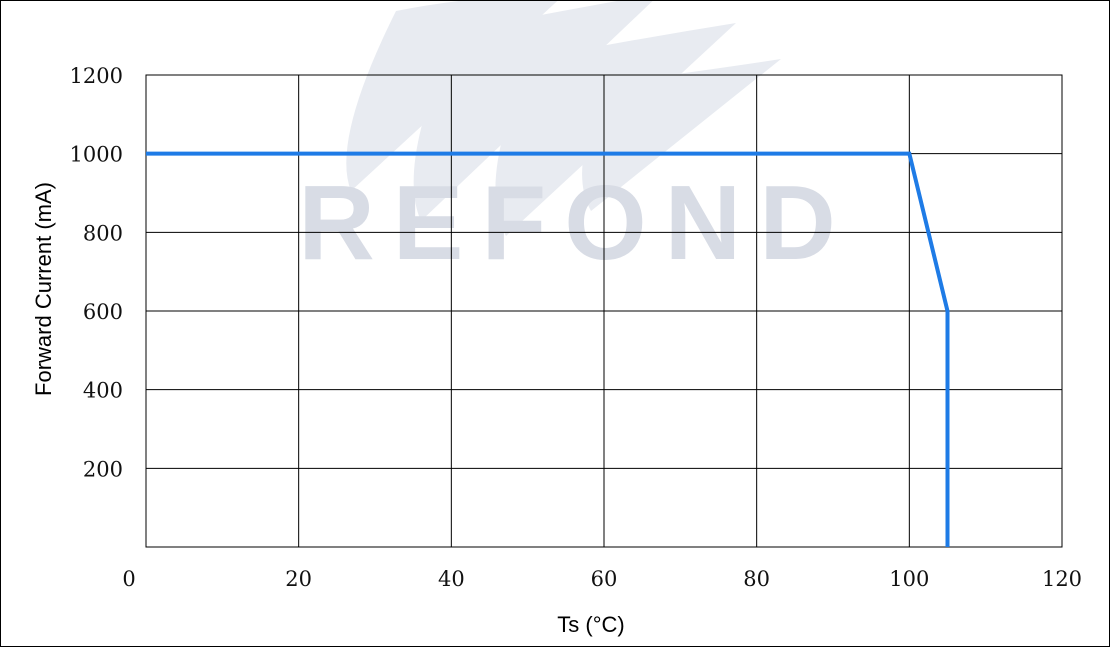 The width and height of the screenshot is (1110, 647). I want to click on x-axis-ticks: 0 20 40 60 80 100 120, so click(602, 579).